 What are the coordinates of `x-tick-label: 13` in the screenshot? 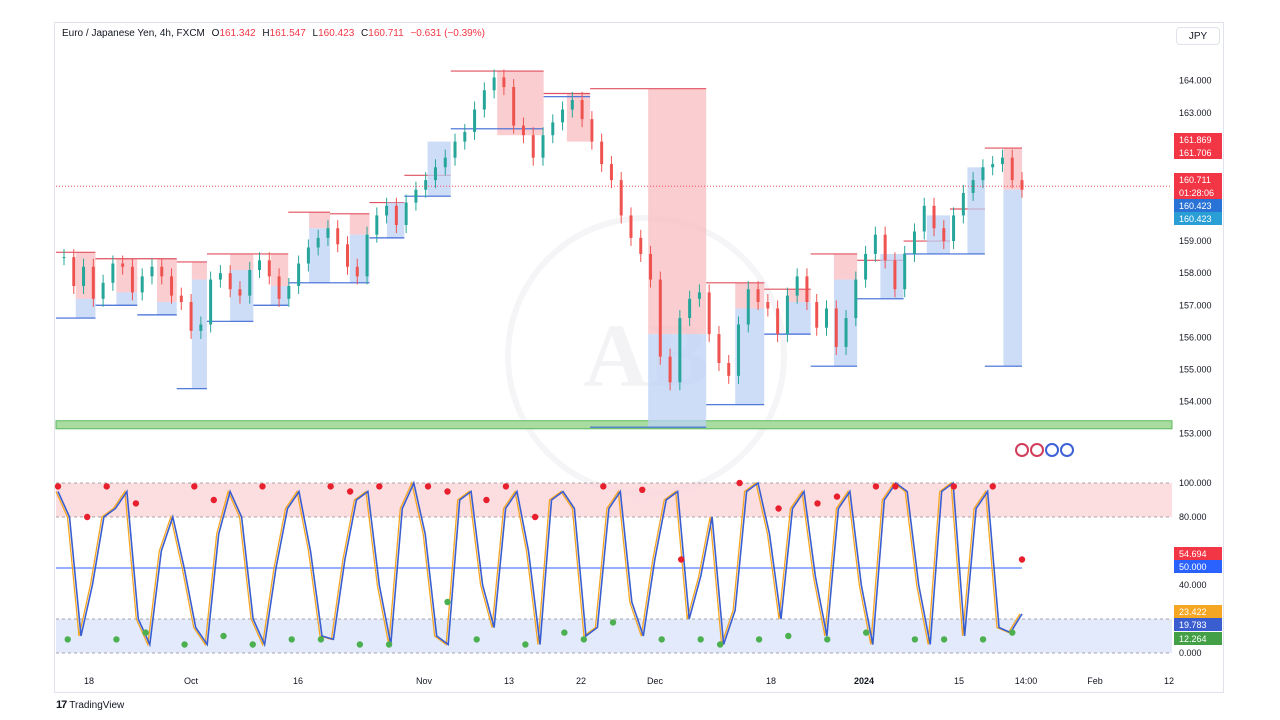 It's located at (509, 681).